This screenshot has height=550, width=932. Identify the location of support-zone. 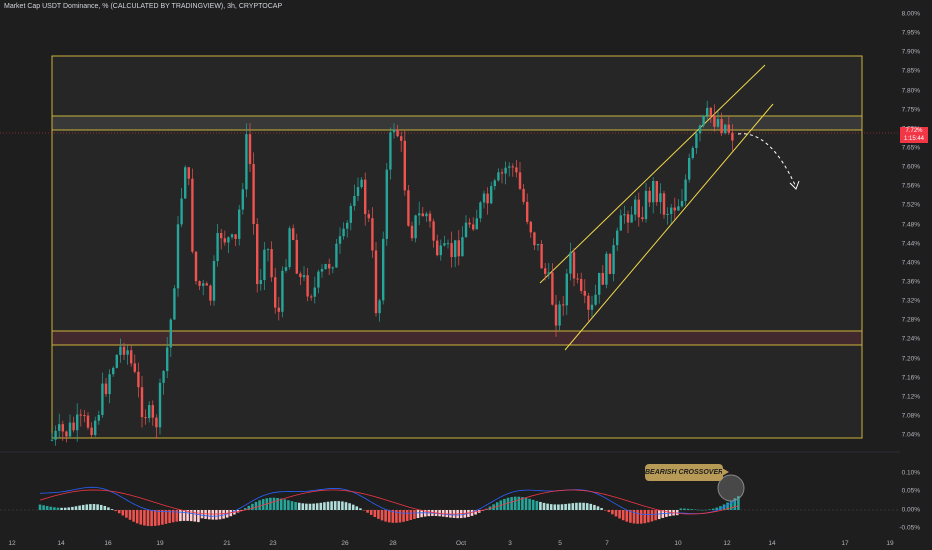
(457, 338).